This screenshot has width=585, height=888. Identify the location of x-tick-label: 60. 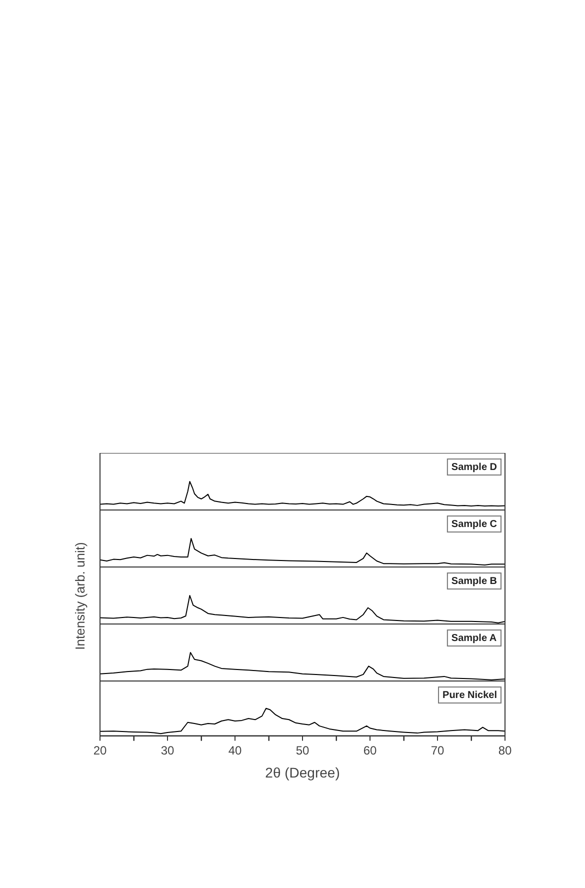
(370, 750).